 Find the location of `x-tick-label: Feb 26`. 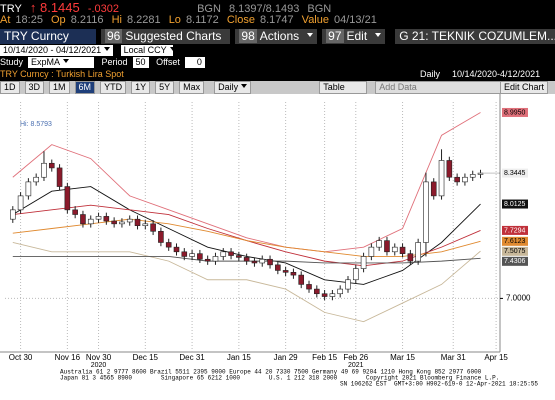

x-tick-label: Feb 26 is located at coordinates (355, 357).